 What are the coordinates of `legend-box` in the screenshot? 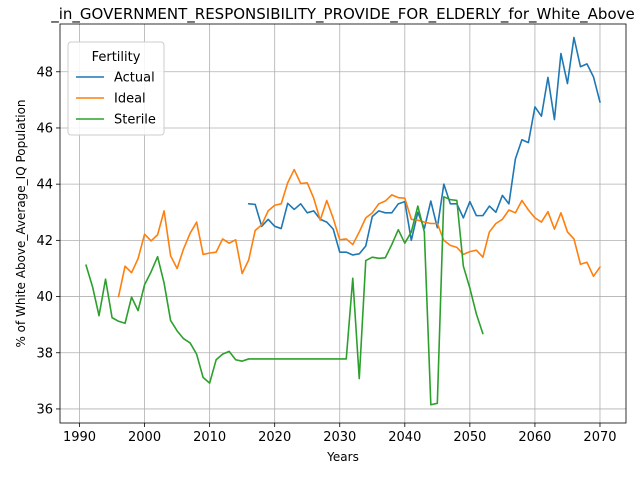 It's located at (116, 88).